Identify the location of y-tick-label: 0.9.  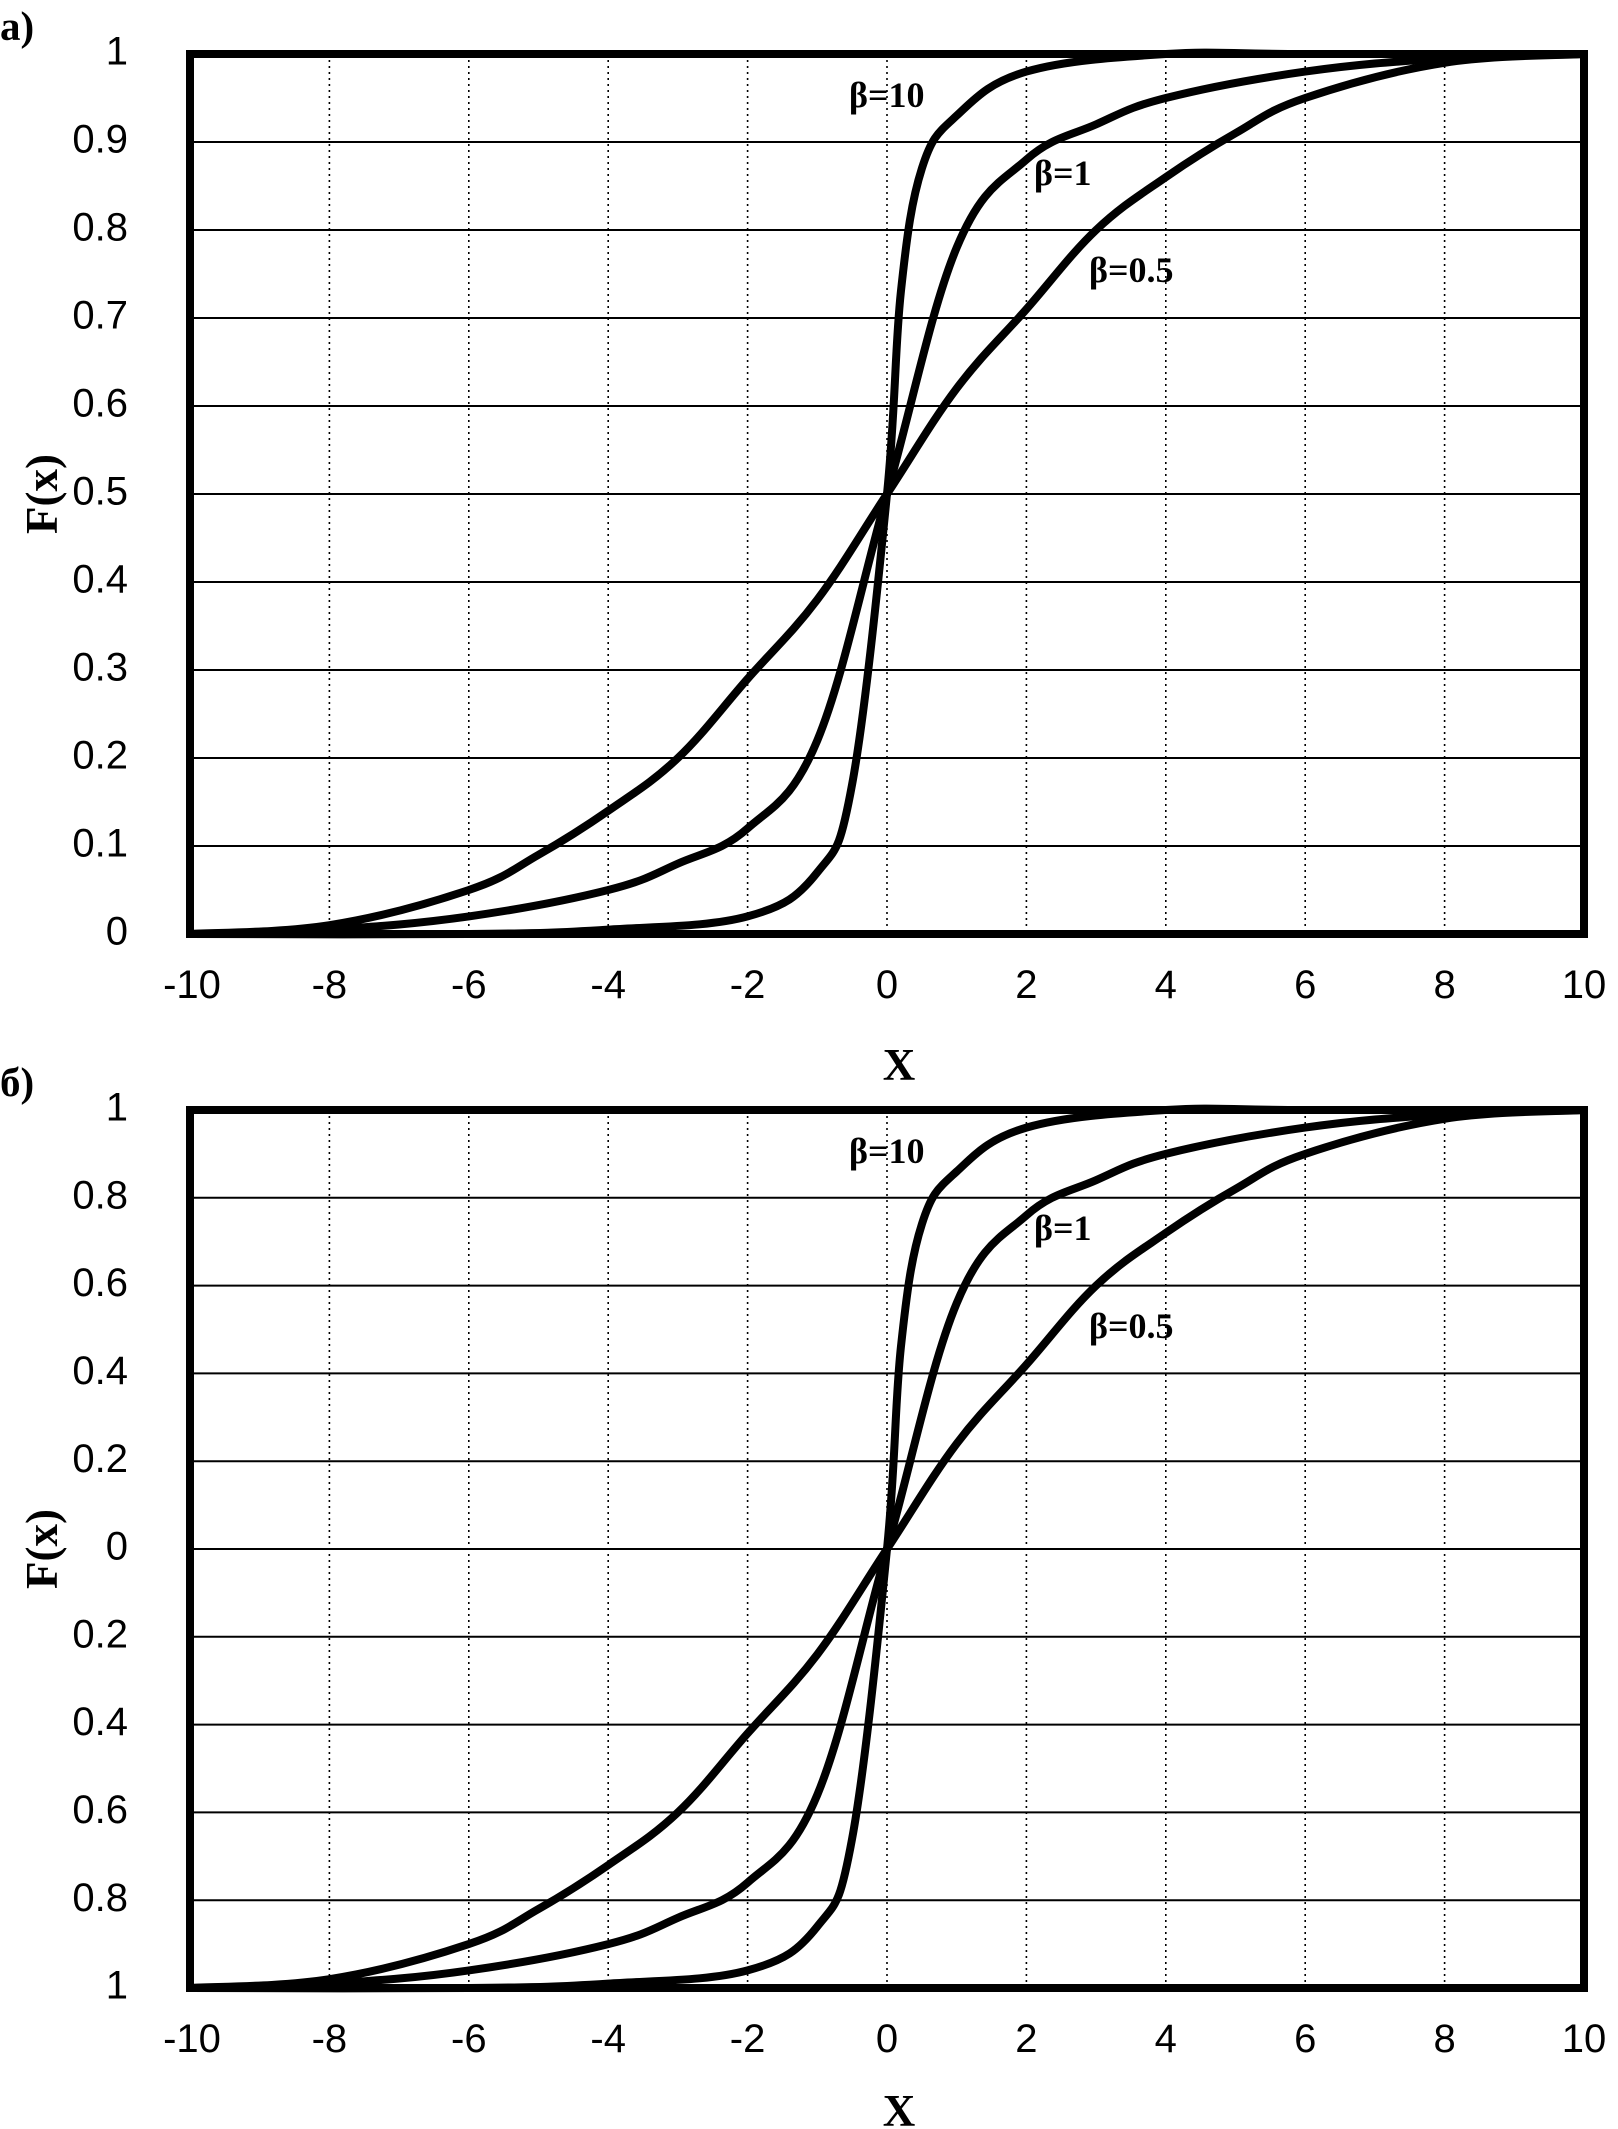
(100, 140).